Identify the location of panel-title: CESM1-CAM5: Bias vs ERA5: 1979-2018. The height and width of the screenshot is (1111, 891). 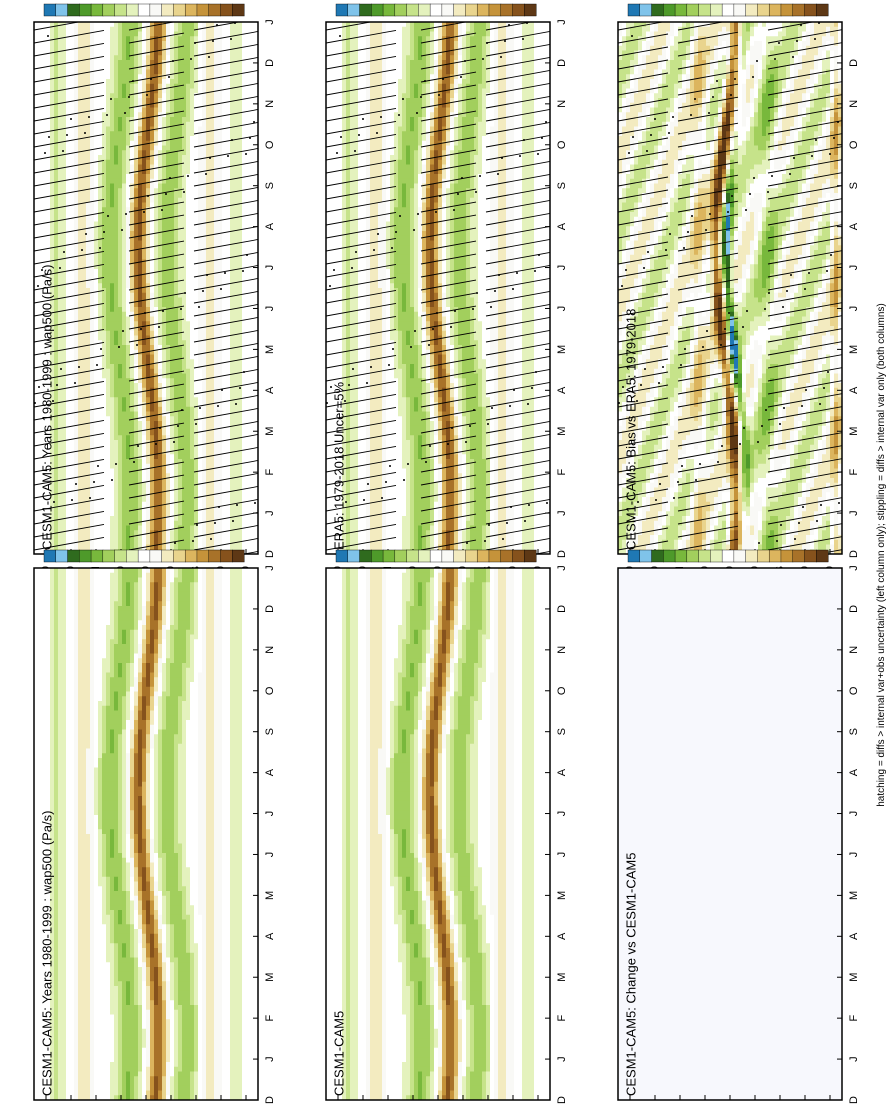
(631, 429).